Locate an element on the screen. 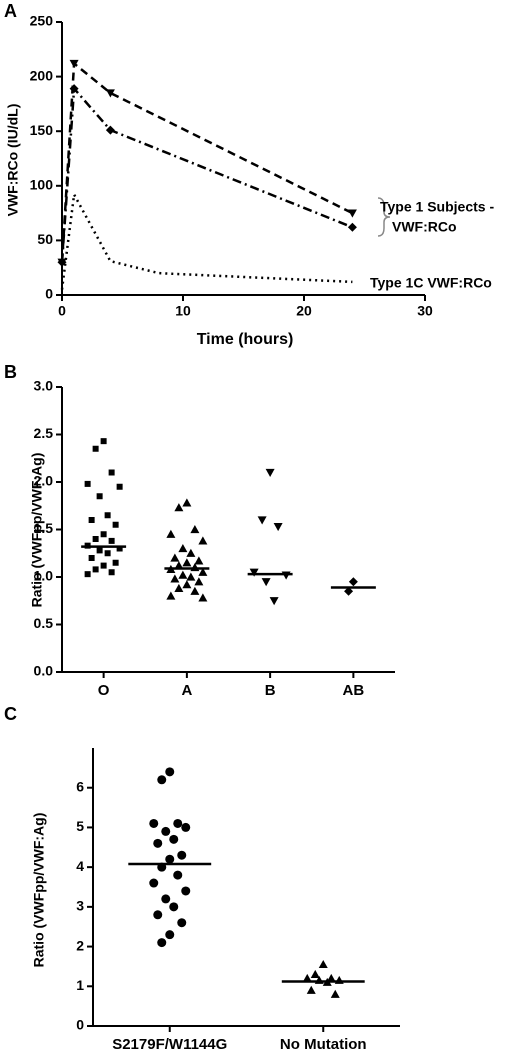  line is located at coordinates (206, 161).